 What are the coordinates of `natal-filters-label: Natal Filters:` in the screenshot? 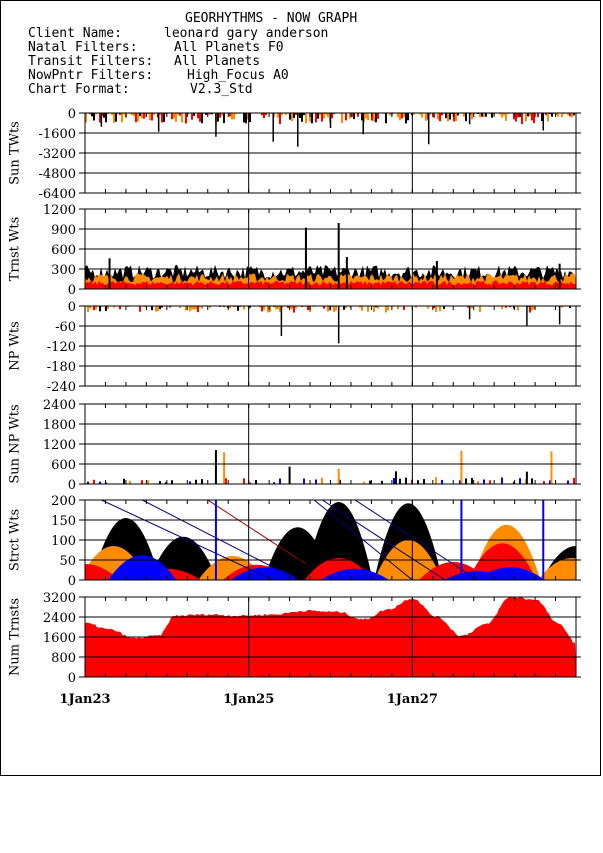 It's located at (83, 47).